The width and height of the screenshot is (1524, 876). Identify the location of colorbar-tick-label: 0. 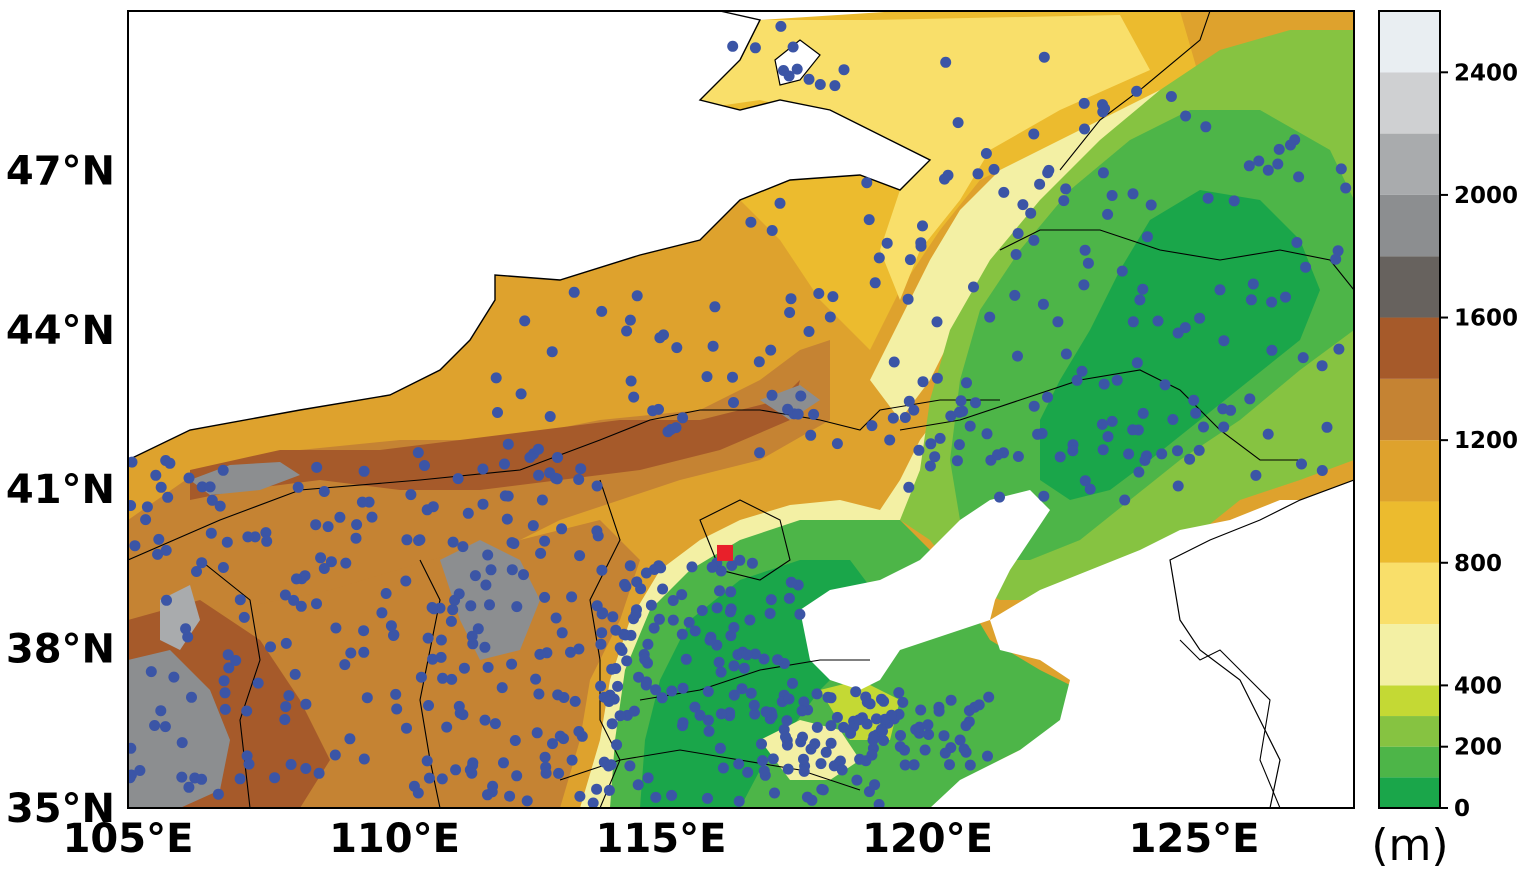
(1462, 809).